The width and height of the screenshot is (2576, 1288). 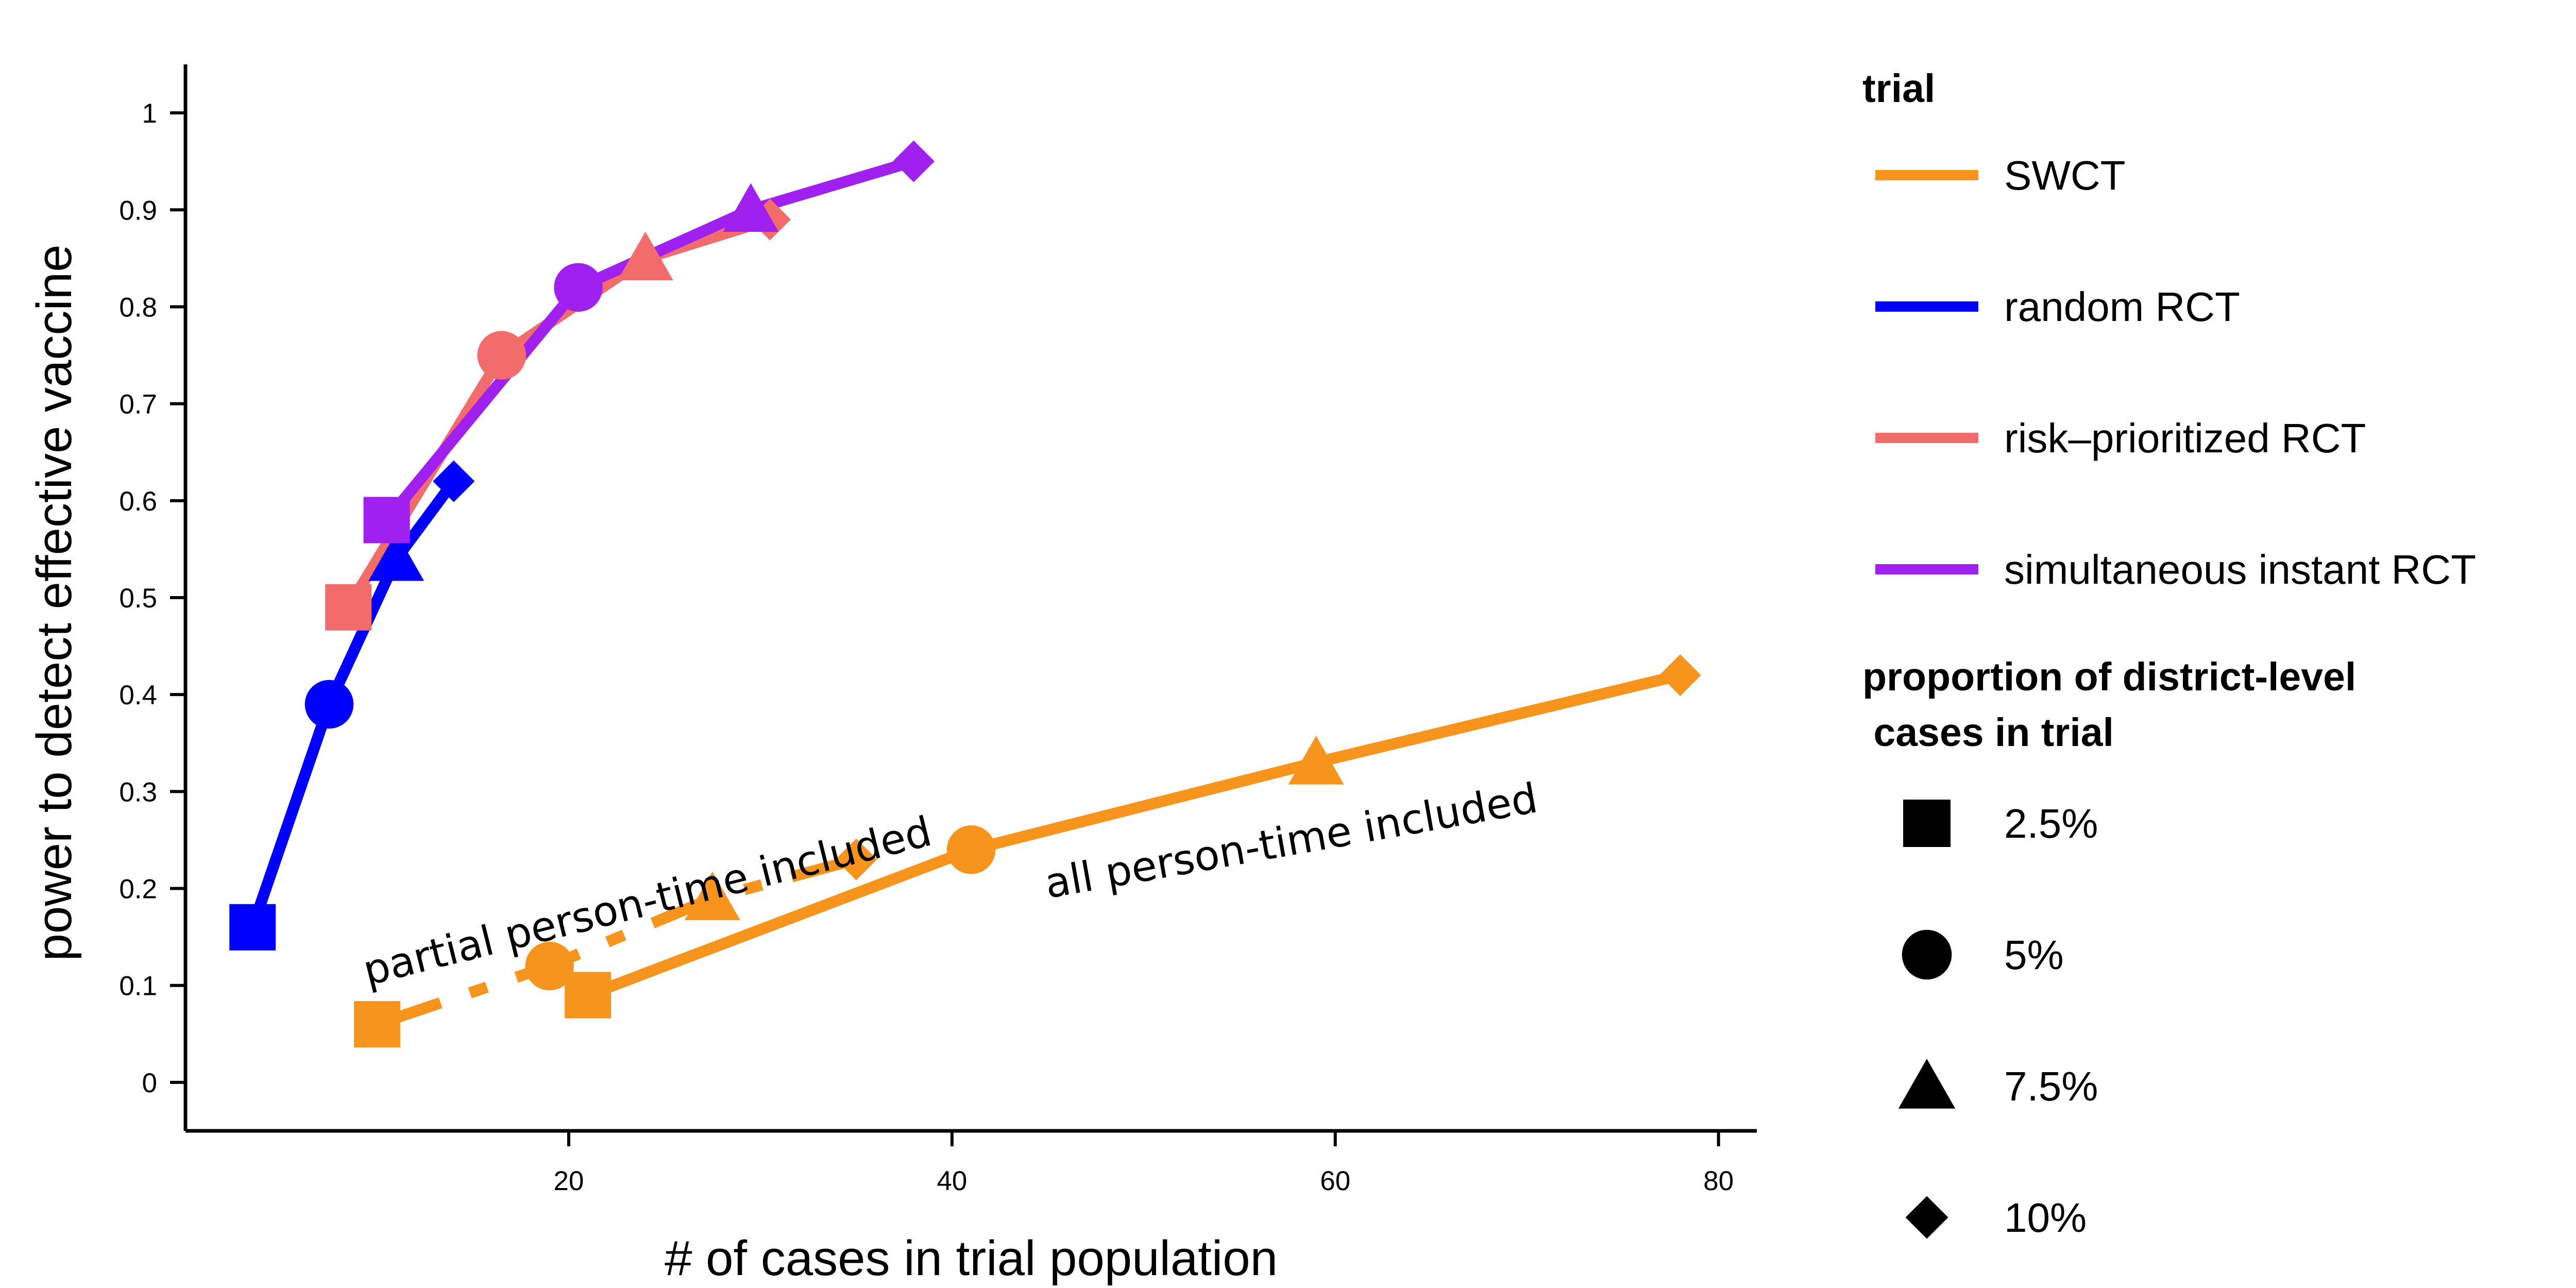 What do you see at coordinates (1335, 1181) in the screenshot?
I see `x-tick-label: 60` at bounding box center [1335, 1181].